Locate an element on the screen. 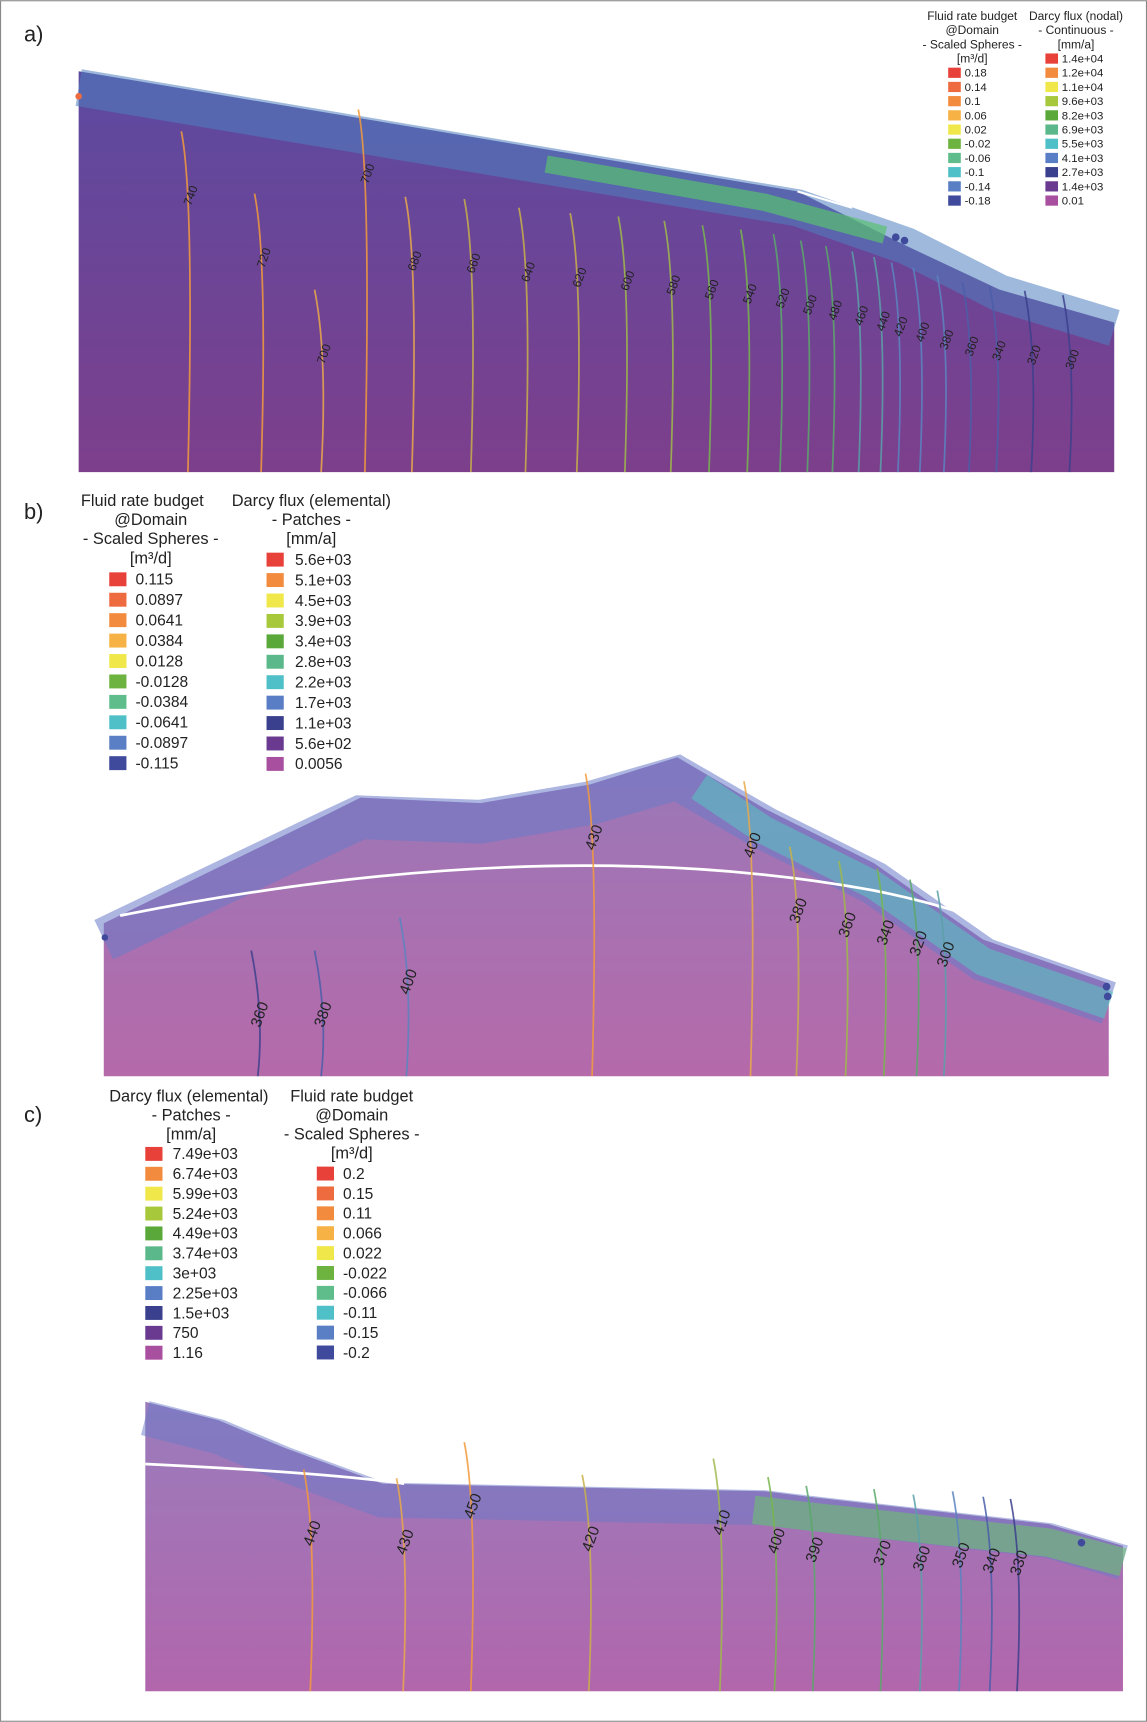 The height and width of the screenshot is (1722, 1147). legend-label: 3.9e+03 is located at coordinates (323, 621).